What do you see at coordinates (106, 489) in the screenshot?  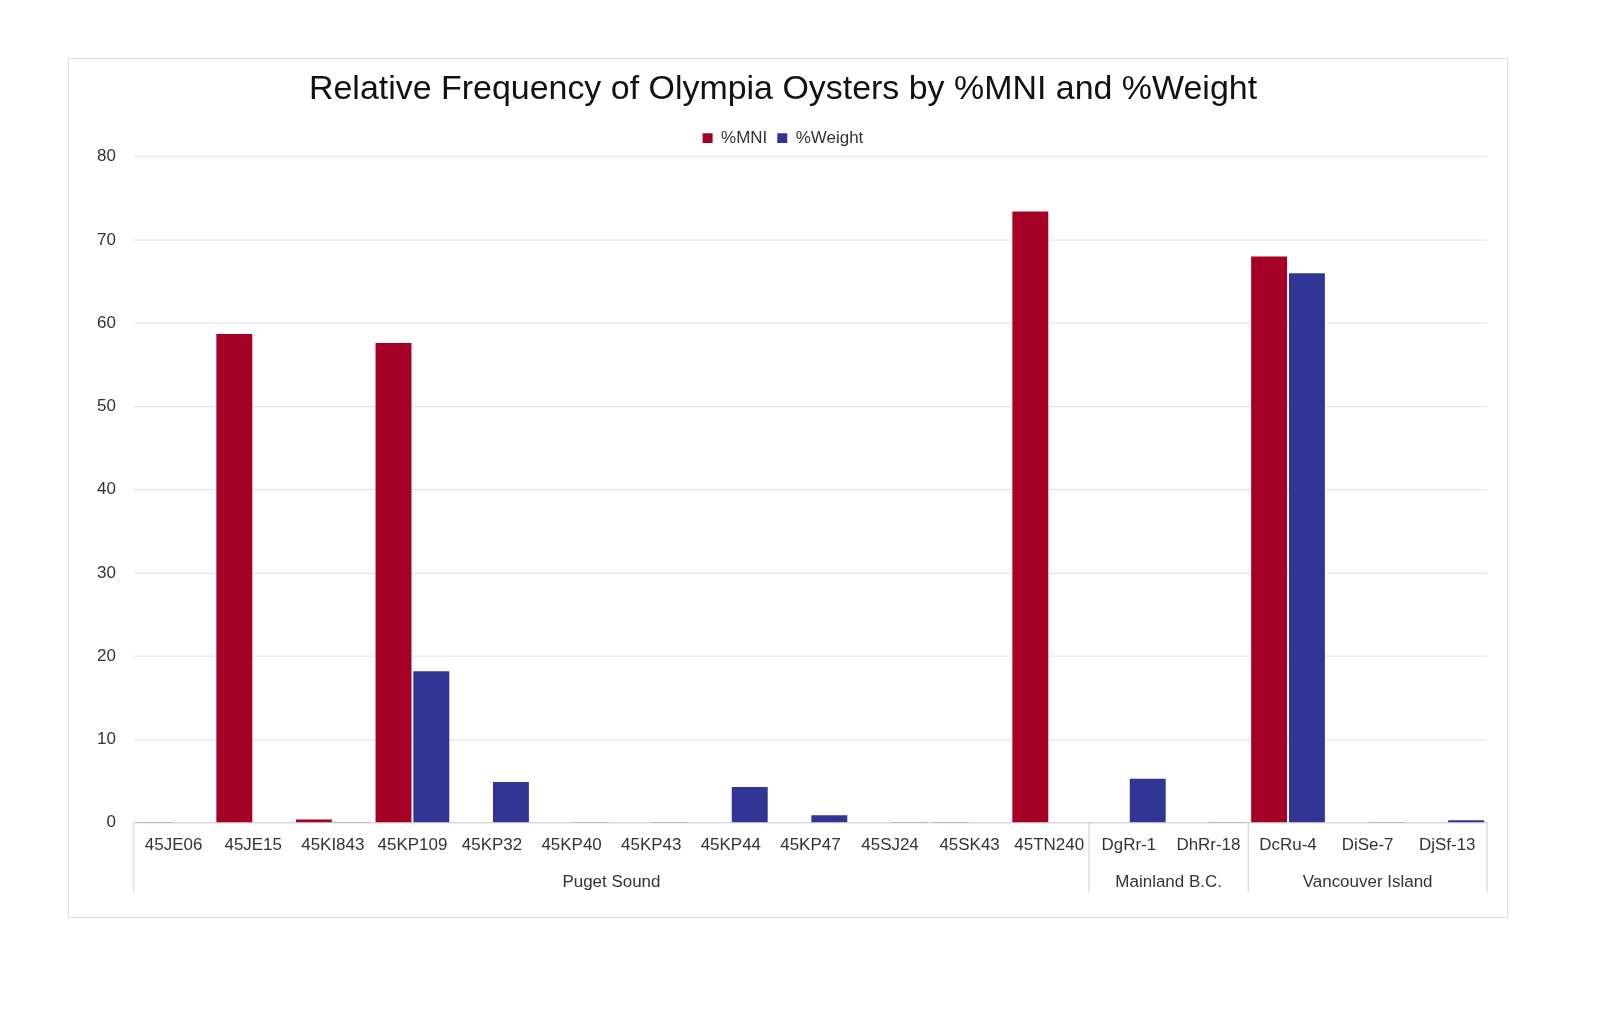 I see `y-tick-label: 40` at bounding box center [106, 489].